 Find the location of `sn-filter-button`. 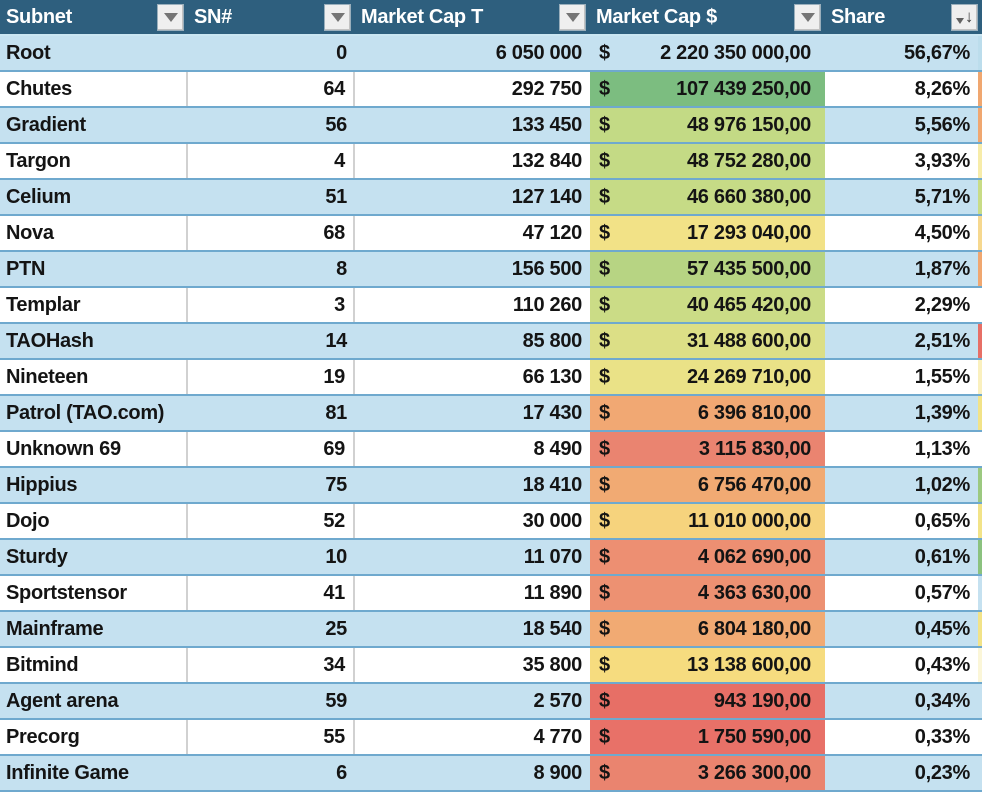

sn-filter-button is located at coordinates (337, 17).